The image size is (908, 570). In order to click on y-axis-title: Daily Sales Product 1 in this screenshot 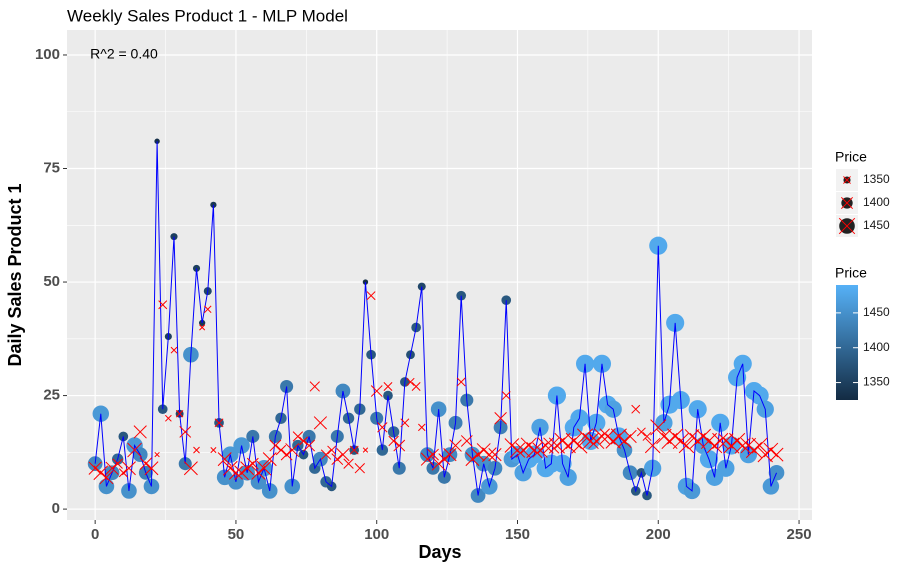, I will do `click(15, 274)`.